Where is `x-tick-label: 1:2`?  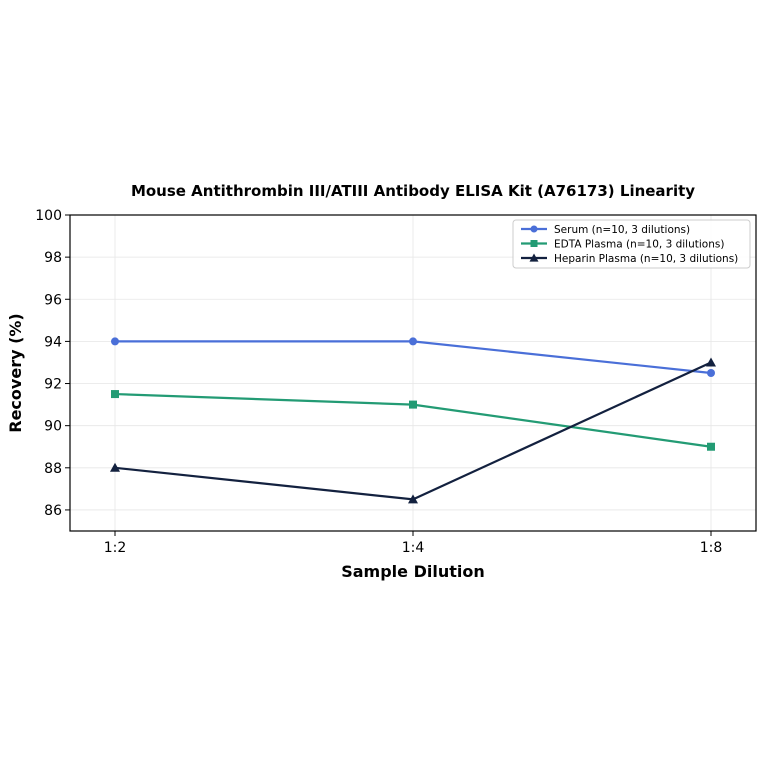 x-tick-label: 1:2 is located at coordinates (115, 548).